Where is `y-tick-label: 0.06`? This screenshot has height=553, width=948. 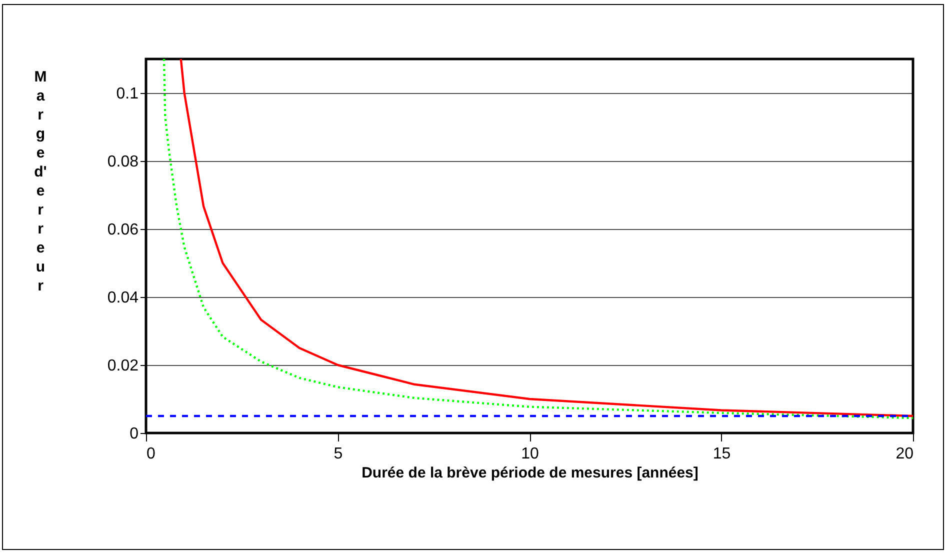 y-tick-label: 0.06 is located at coordinates (123, 230).